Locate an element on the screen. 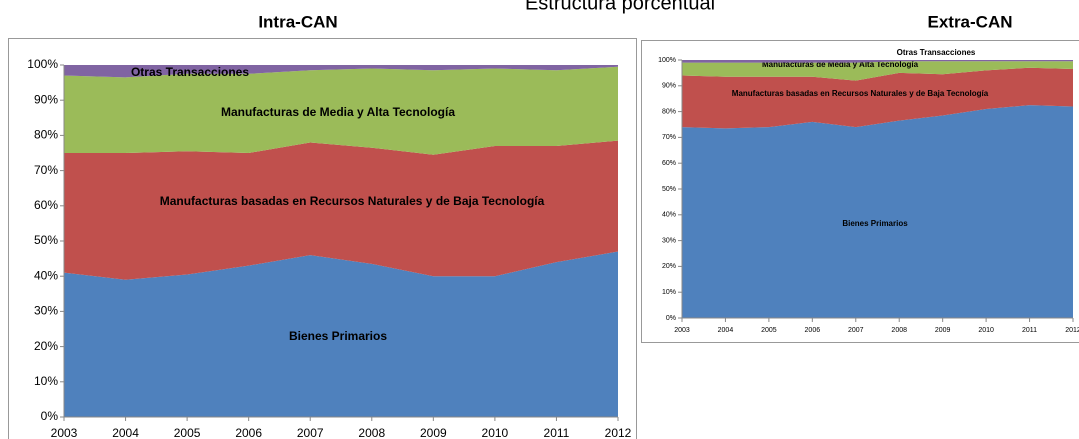  chart-title: Extra-CAN is located at coordinates (969, 21).